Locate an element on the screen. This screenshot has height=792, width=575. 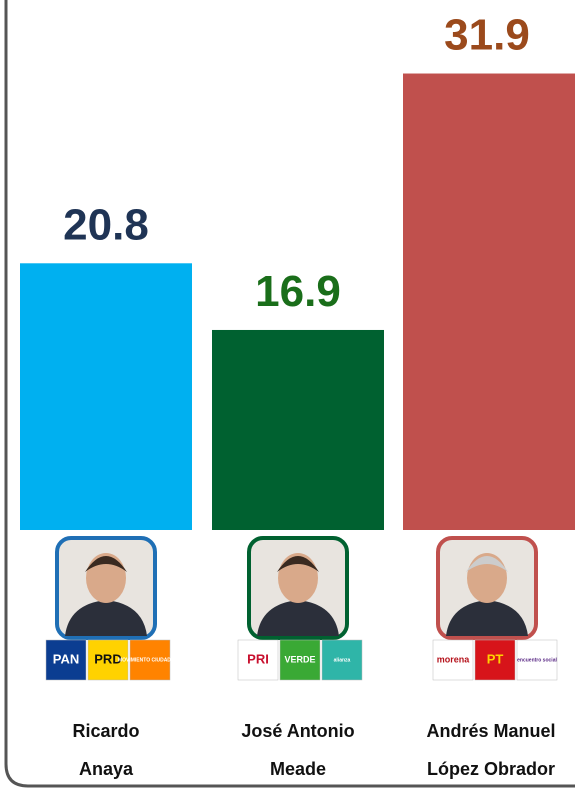
x-tick-label: Andrés Manuel López Obrador is located at coordinates (491, 750).